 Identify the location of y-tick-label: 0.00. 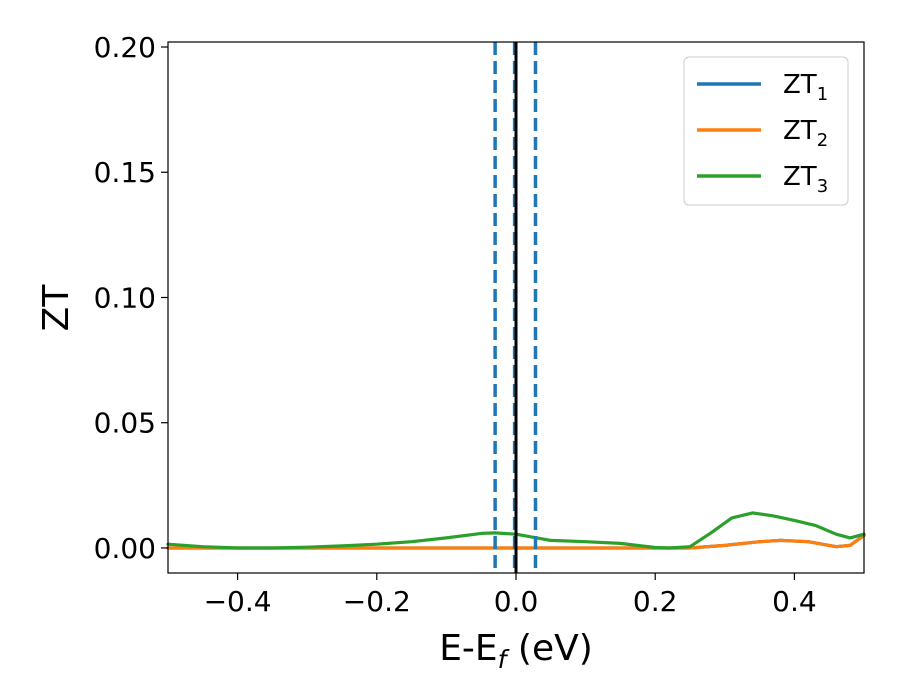
(125, 548).